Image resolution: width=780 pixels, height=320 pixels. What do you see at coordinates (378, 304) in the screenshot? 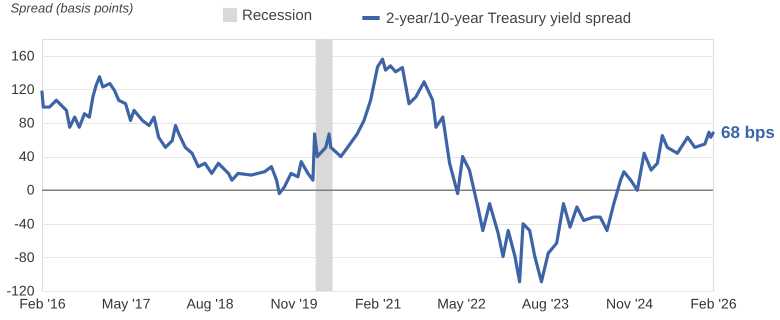
I see `x-tick-label: Feb '21` at bounding box center [378, 304].